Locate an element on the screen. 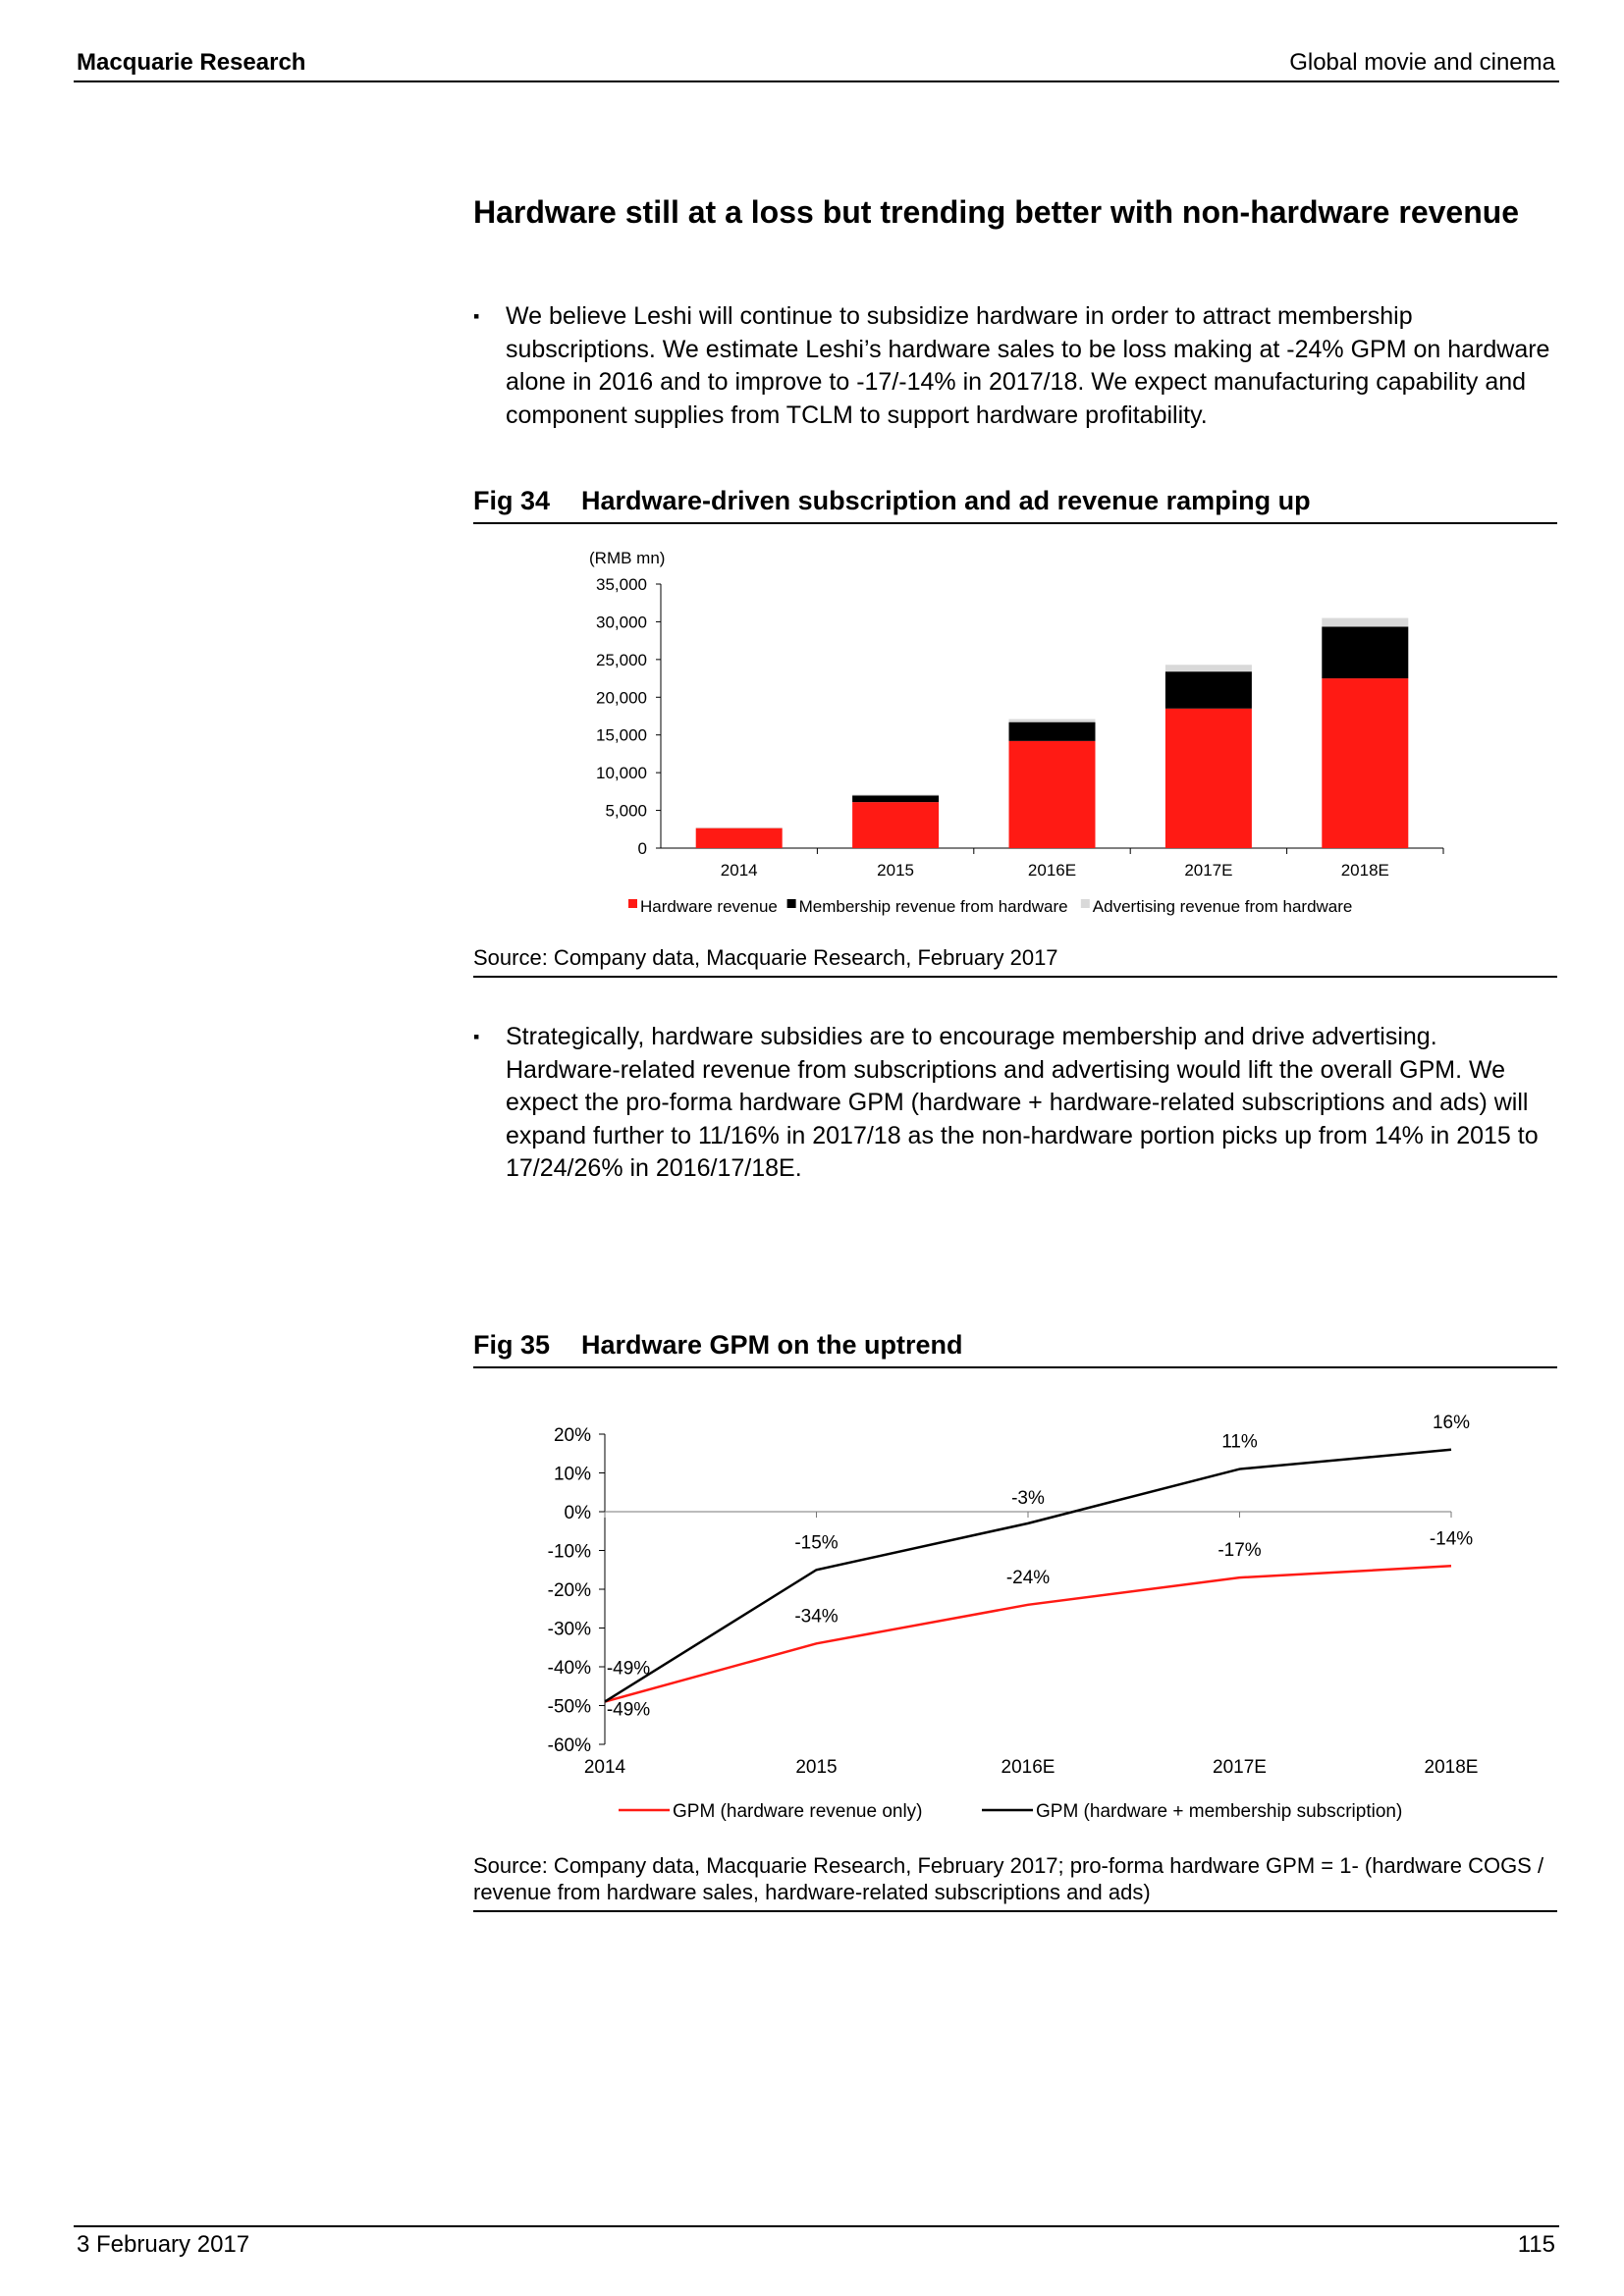 The height and width of the screenshot is (2296, 1624). y-tick-label: 15,000 is located at coordinates (621, 736).